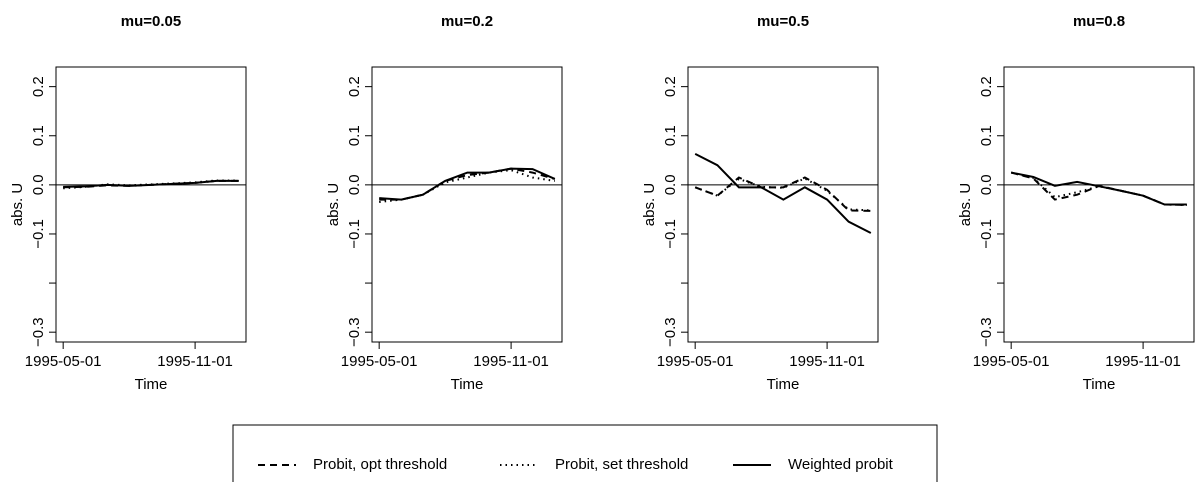 Image resolution: width=1198 pixels, height=482 pixels. What do you see at coordinates (1099, 21) in the screenshot?
I see `chart-title: mu=0.8` at bounding box center [1099, 21].